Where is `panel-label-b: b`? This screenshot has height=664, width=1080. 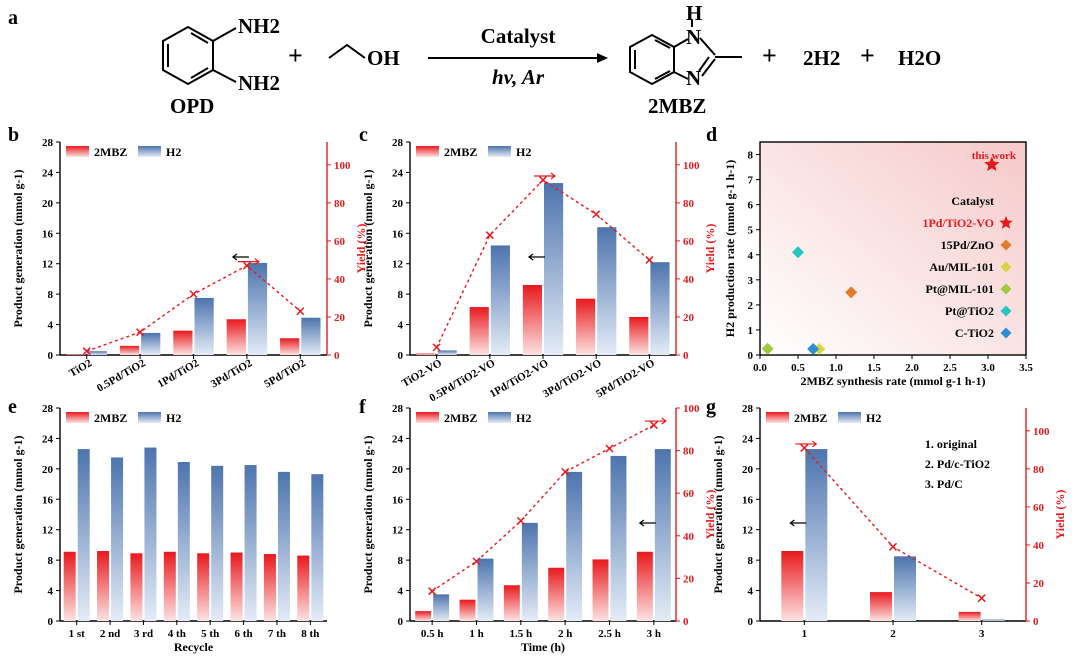 panel-label-b: b is located at coordinates (13, 135).